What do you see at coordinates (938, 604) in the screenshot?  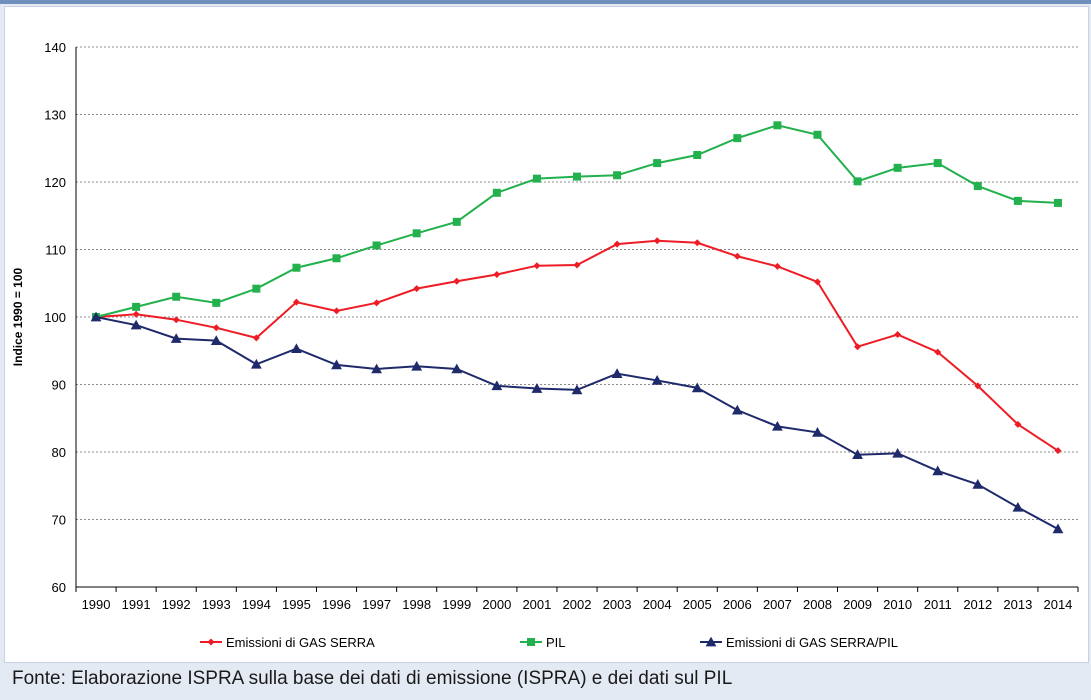 I see `x-tick-label-2011: 2011` at bounding box center [938, 604].